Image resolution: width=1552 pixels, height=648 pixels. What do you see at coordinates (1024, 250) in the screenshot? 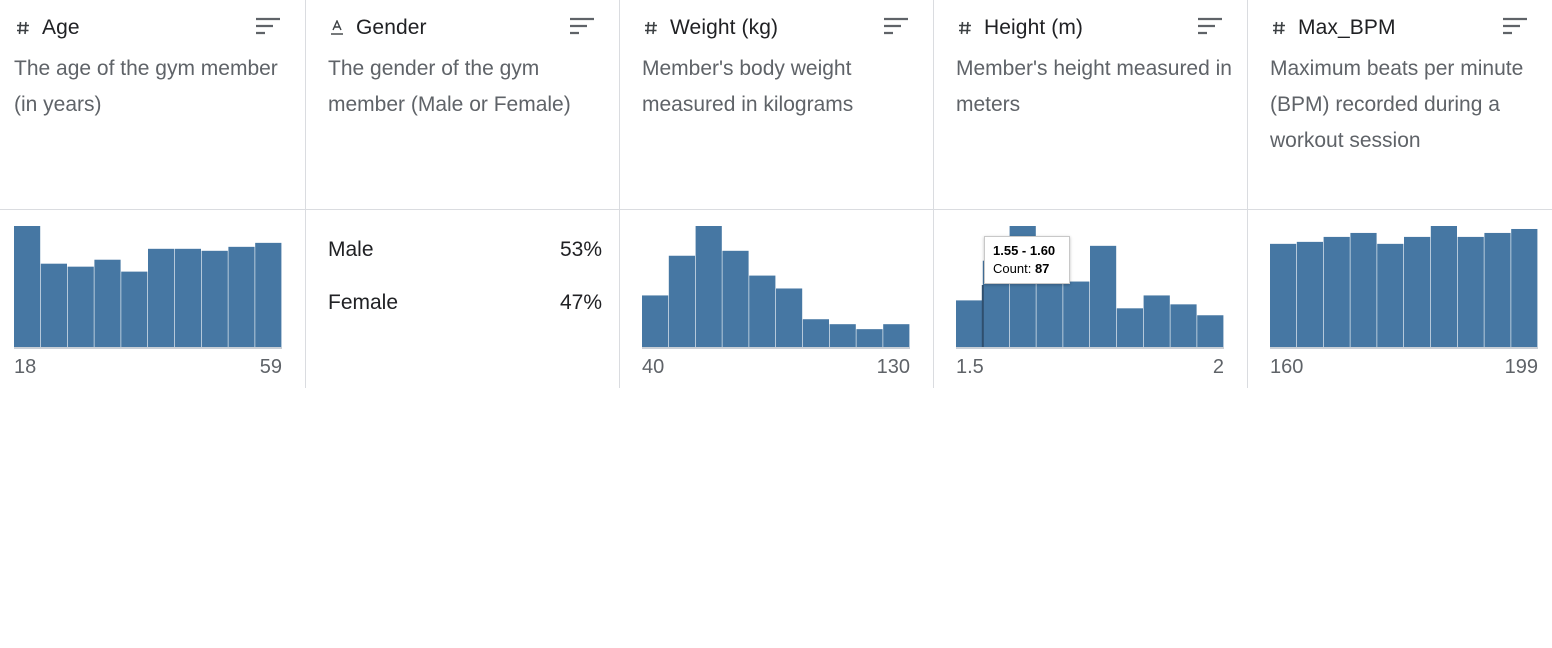
I see `tooltip-range: 1.55 - 1.60` at bounding box center [1024, 250].